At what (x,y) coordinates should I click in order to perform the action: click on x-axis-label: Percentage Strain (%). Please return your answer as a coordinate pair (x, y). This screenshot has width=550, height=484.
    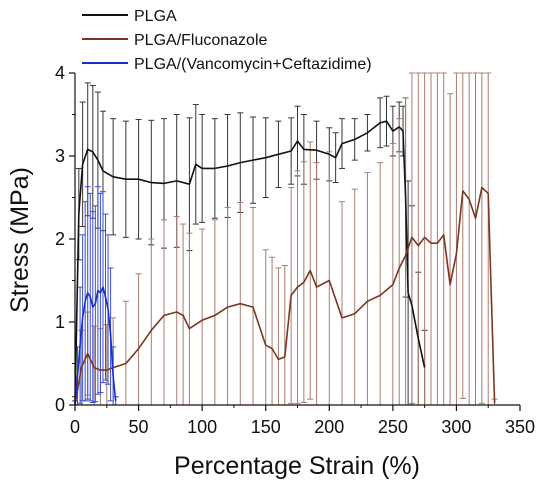
    Looking at the image, I should click on (297, 466).